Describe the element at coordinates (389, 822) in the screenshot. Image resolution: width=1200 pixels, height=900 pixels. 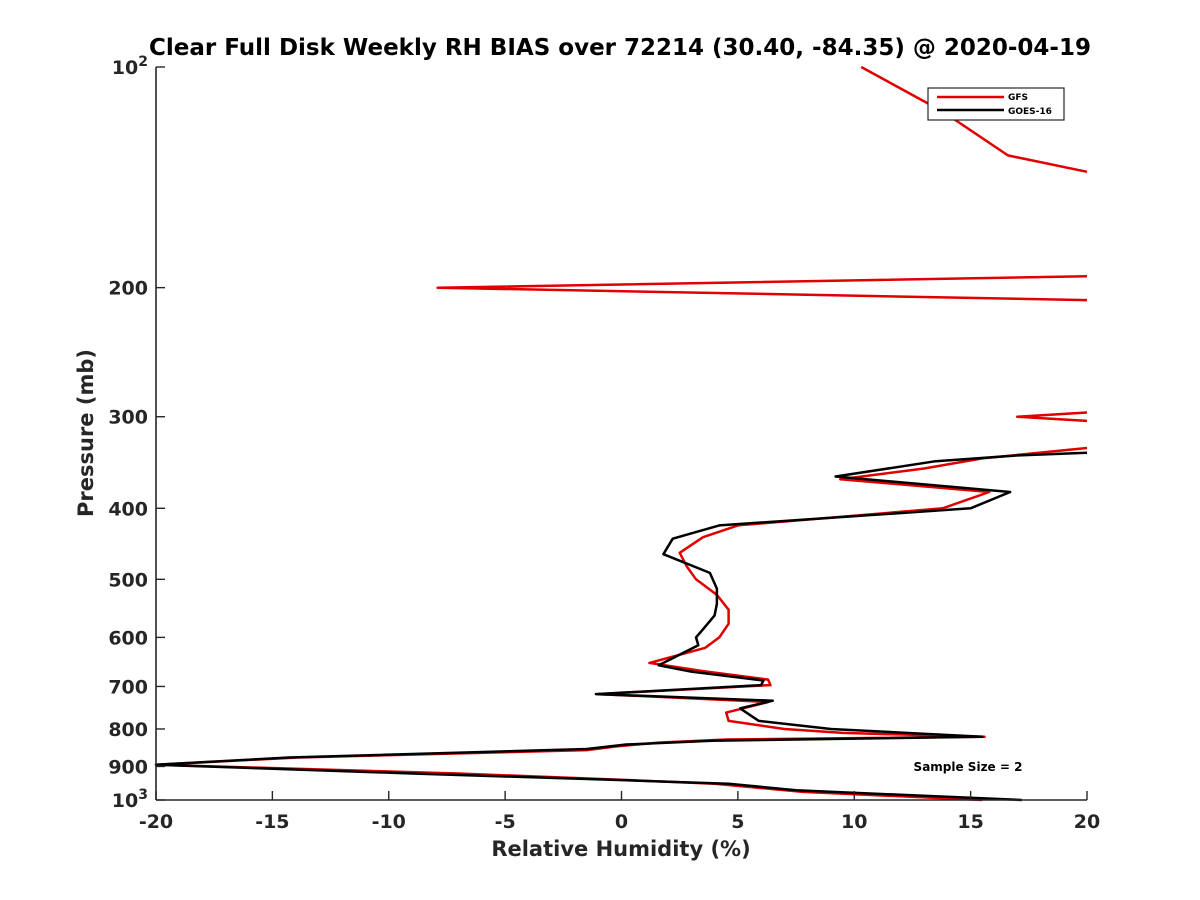
I see `x-tick-label: -10` at that location.